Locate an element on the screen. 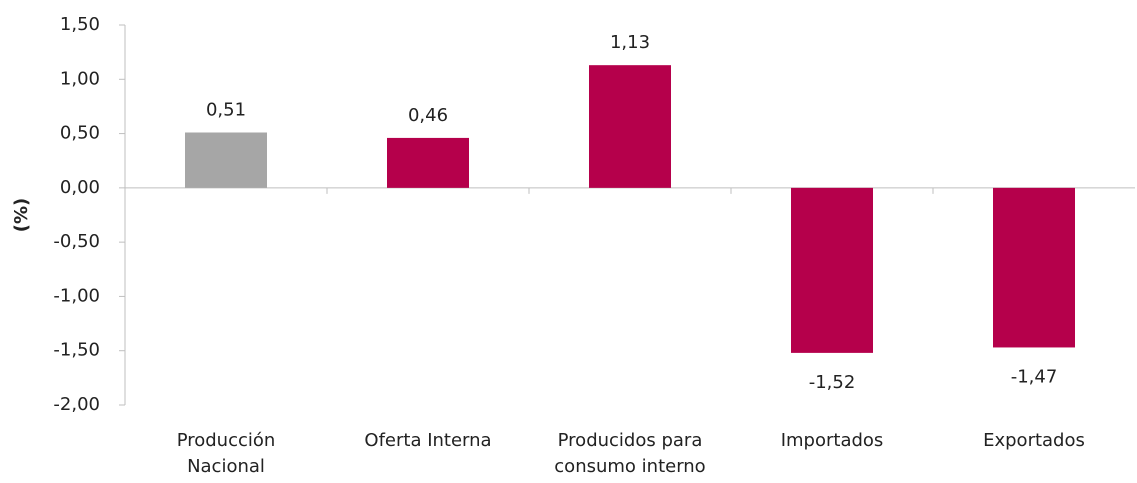  x-tick-label: Producción Nacional is located at coordinates (226, 453).